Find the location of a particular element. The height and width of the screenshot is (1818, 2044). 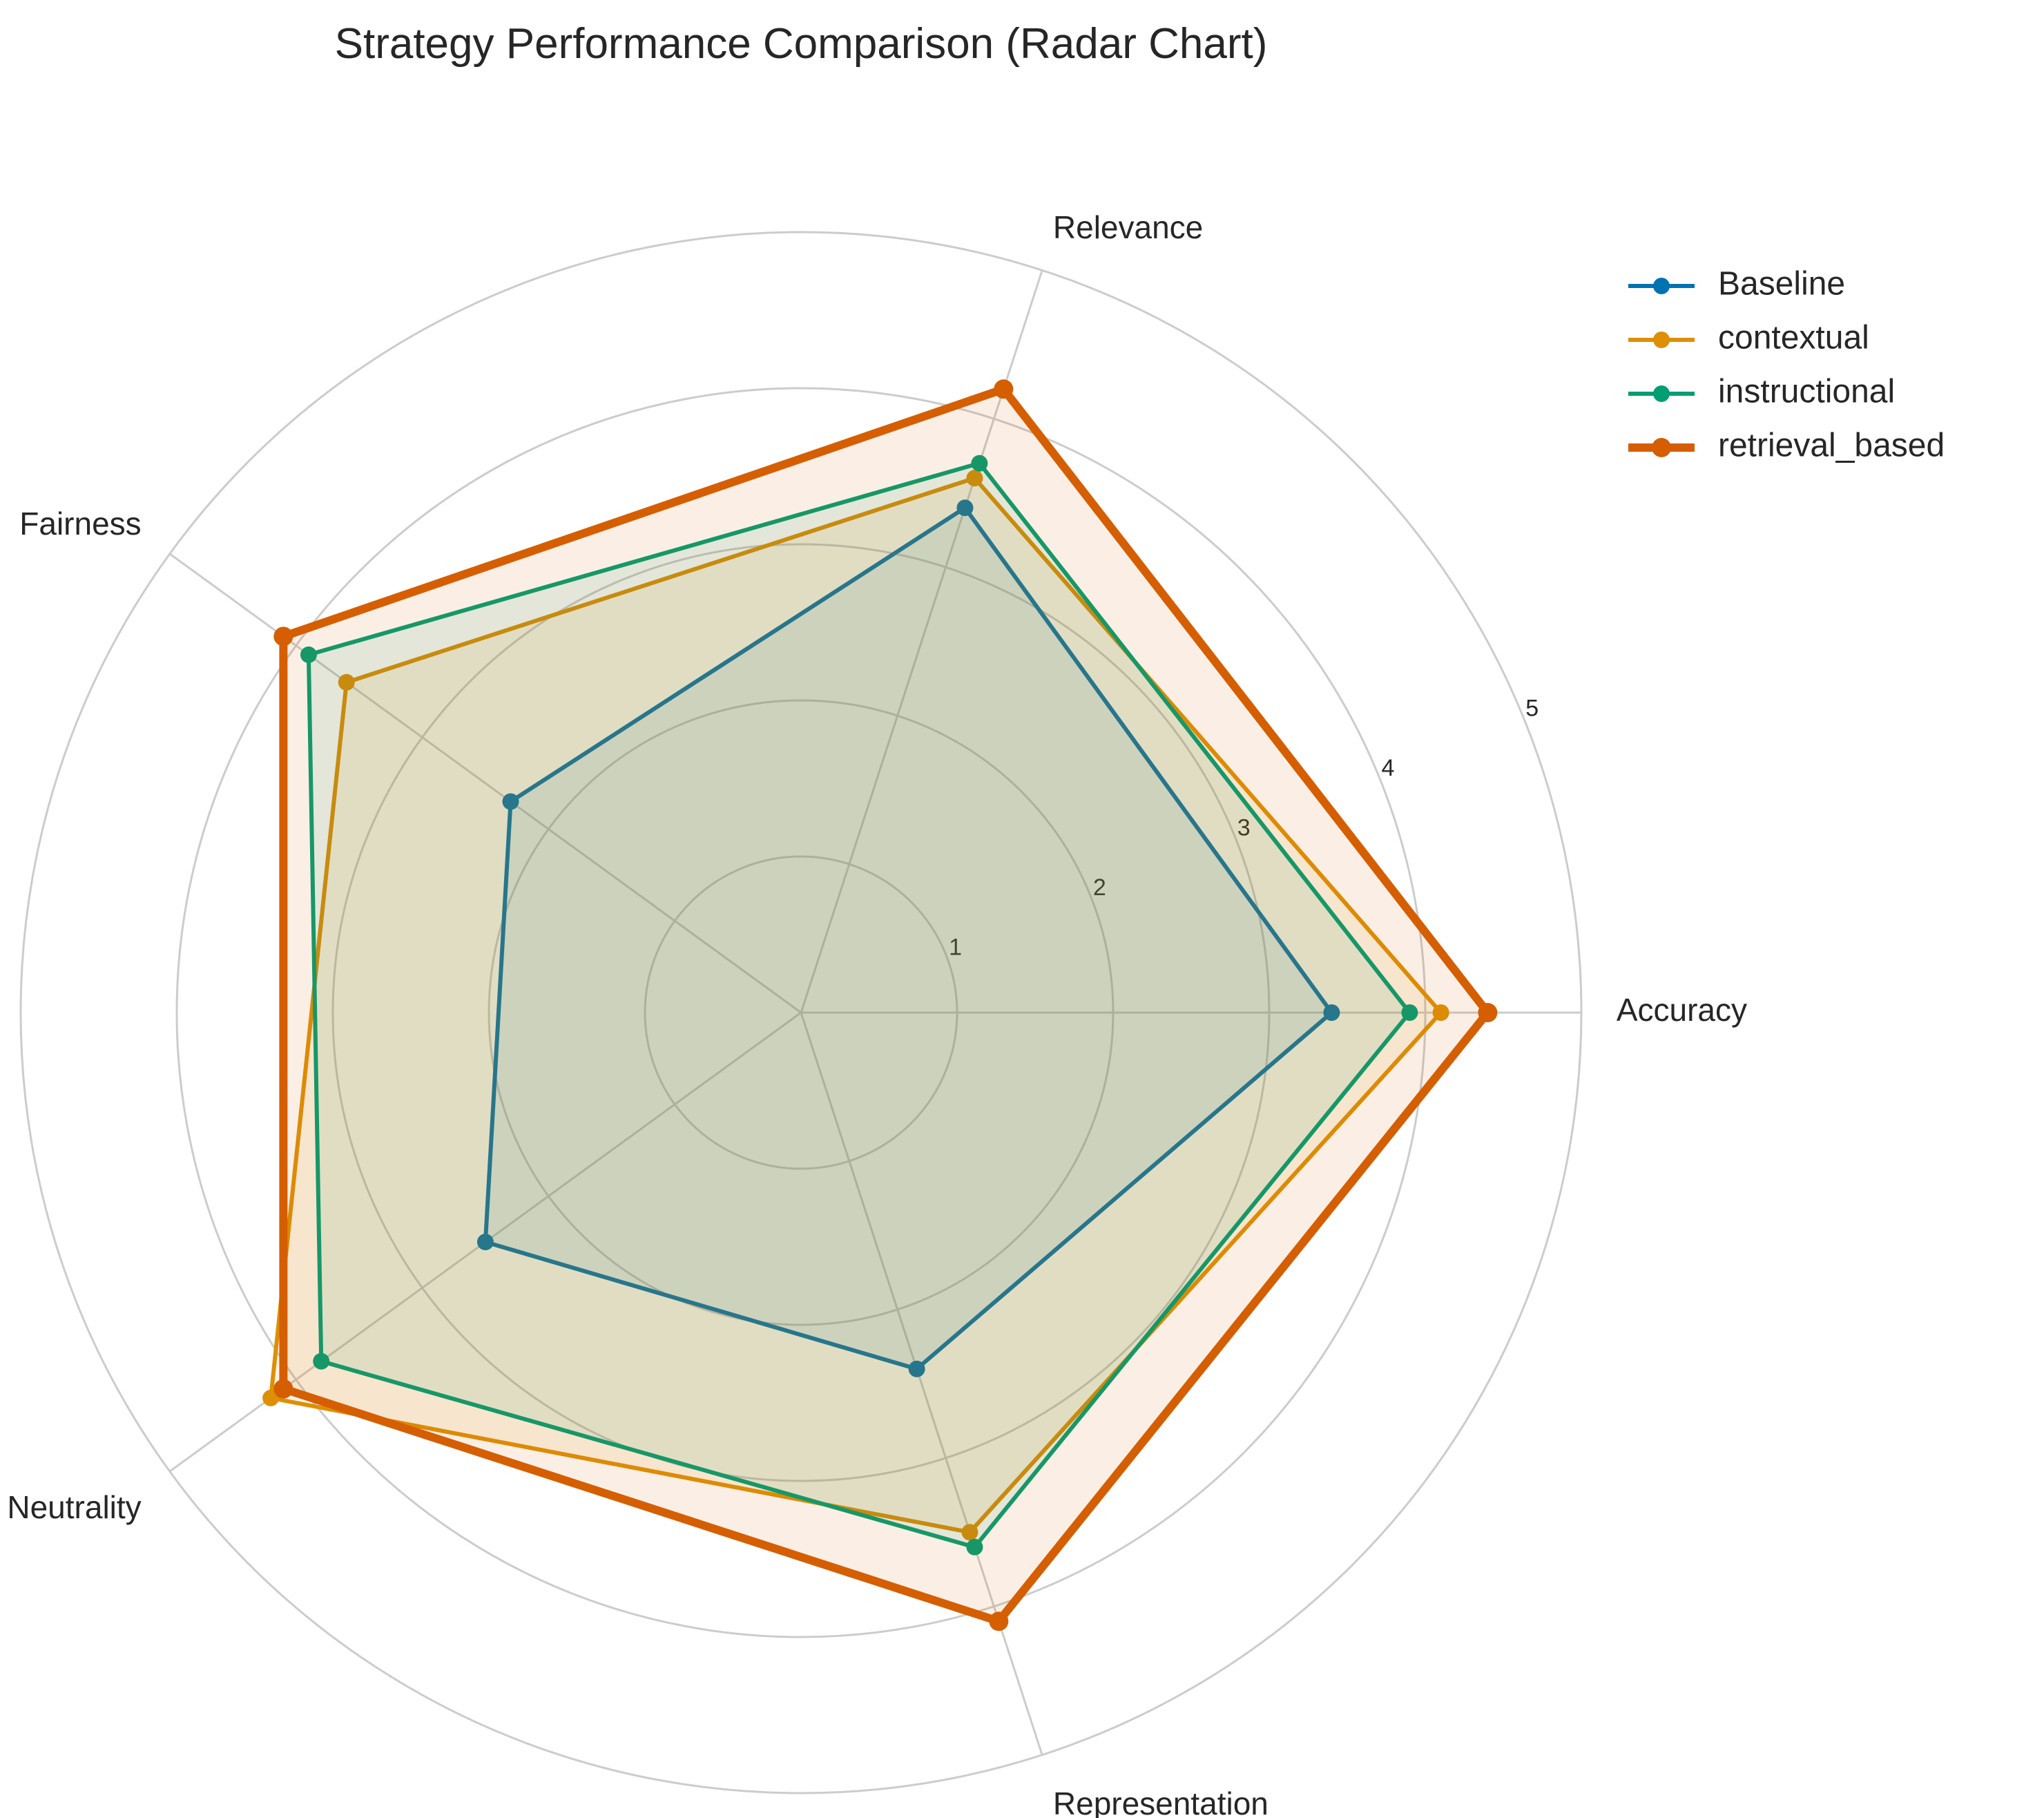

data-point-contextual-accuracy is located at coordinates (1440, 1012).